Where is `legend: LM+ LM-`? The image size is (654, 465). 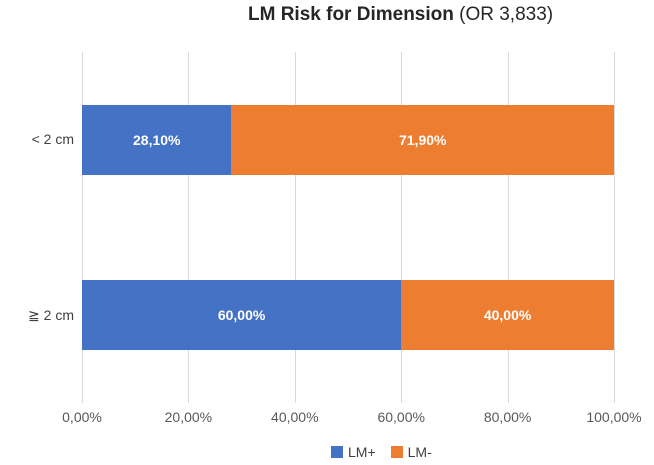 legend: LM+ LM- is located at coordinates (381, 452).